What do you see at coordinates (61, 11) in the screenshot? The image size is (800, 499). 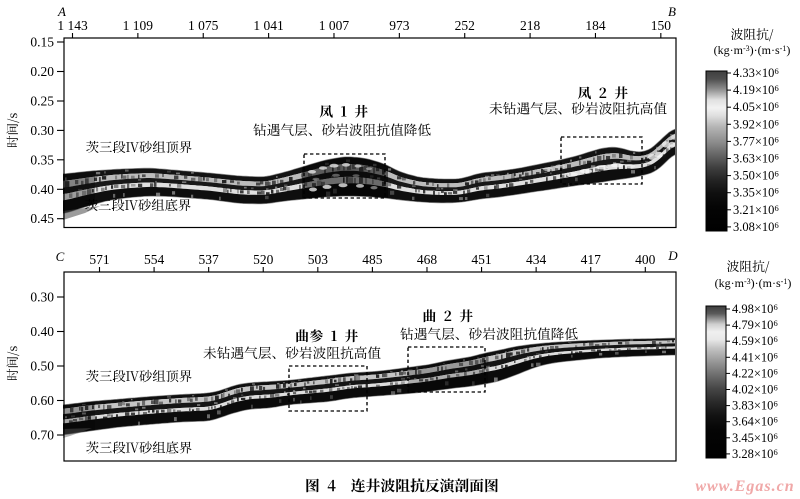 I see `svg-text: A` at bounding box center [61, 11].